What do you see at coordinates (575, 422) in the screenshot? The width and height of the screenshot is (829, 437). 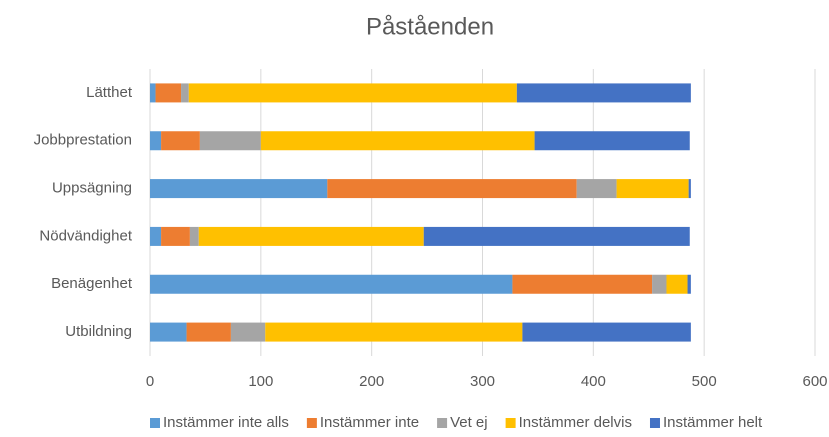 I see `legend-label: Instämmer delvis` at bounding box center [575, 422].